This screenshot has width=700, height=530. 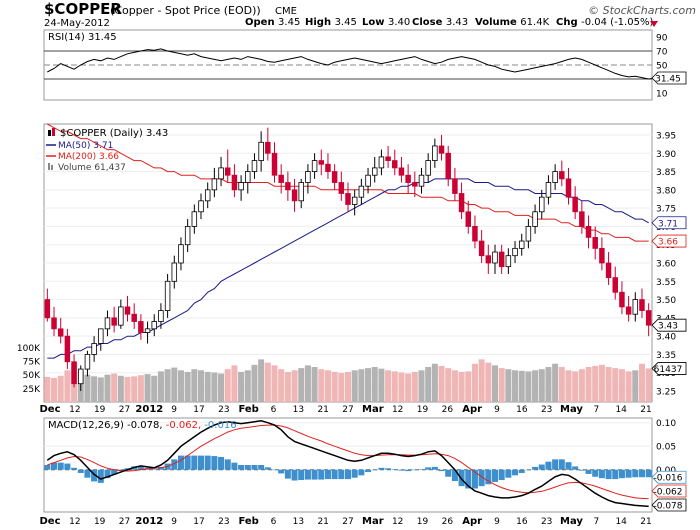 What do you see at coordinates (666, 136) in the screenshot?
I see `price-tick-label: 3.95` at bounding box center [666, 136].